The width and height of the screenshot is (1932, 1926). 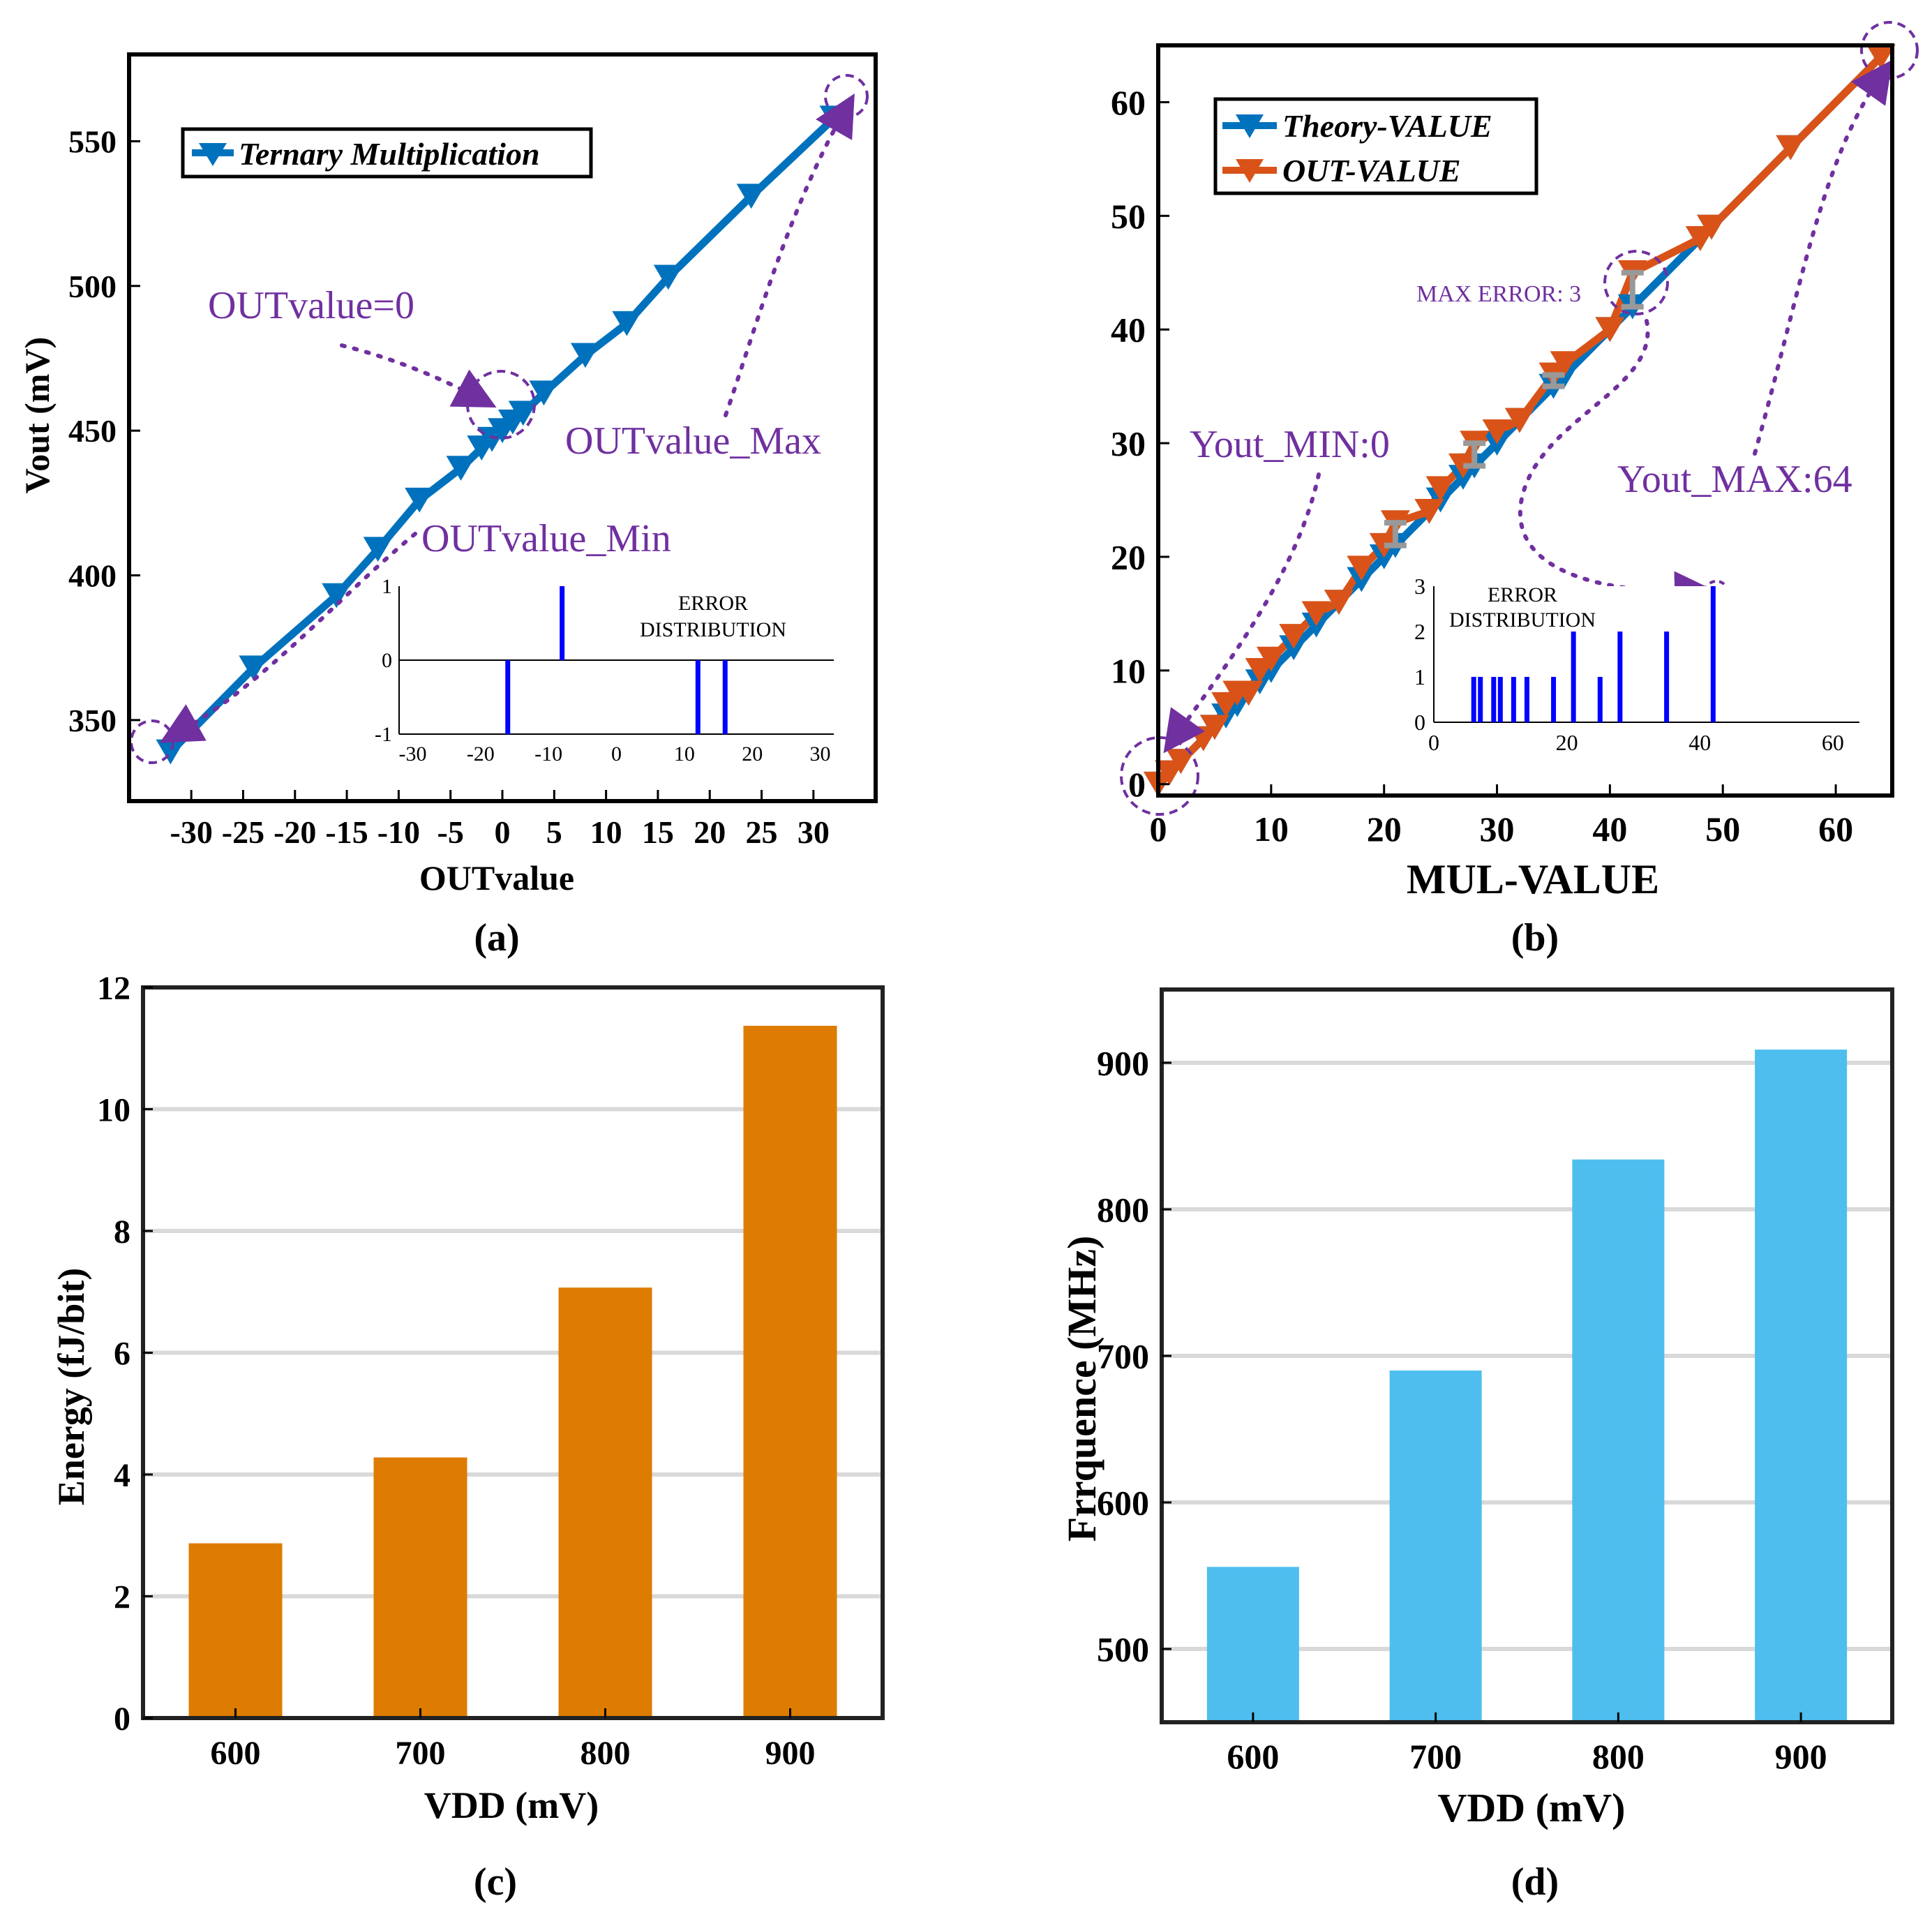 I want to click on panel-a-inset-xtick-label: 20, so click(x=752, y=754).